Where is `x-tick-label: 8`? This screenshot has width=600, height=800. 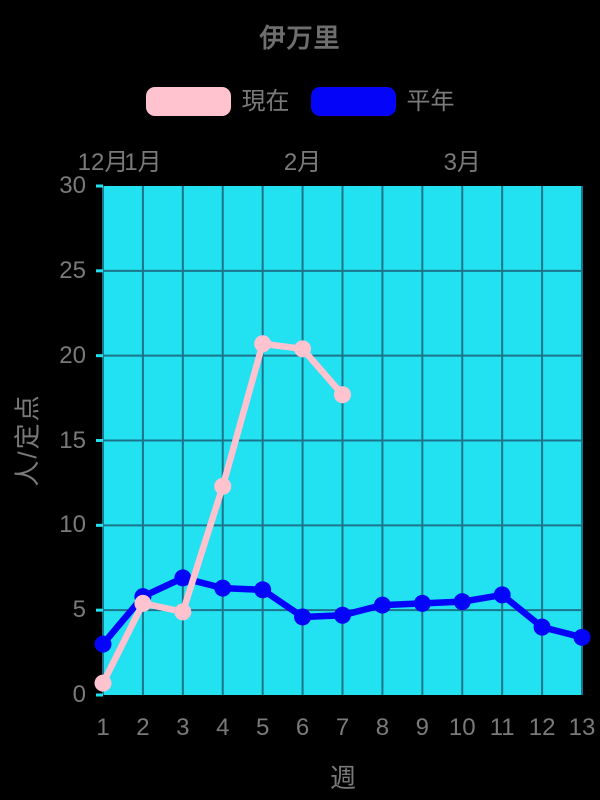
x-tick-label: 8 is located at coordinates (382, 727).